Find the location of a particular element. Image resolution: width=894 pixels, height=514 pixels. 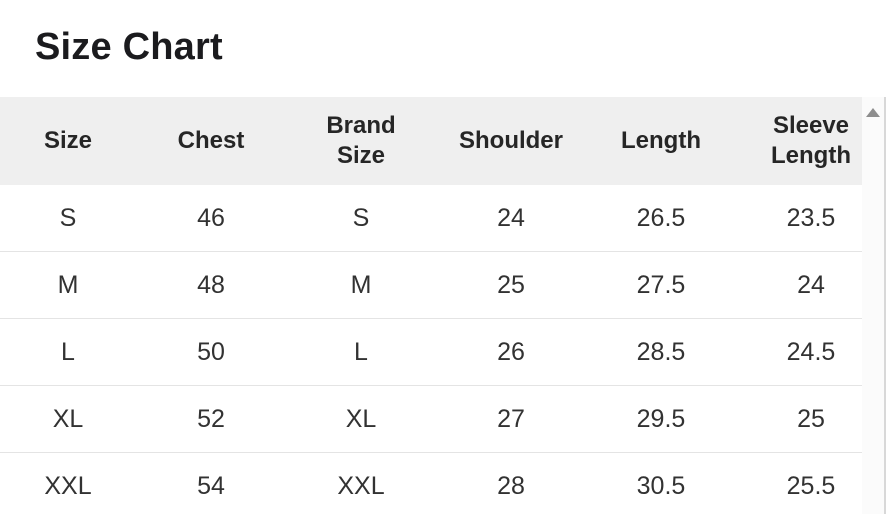

table-row-s: S 46 S 24 26.5 23.5 is located at coordinates (443, 218).